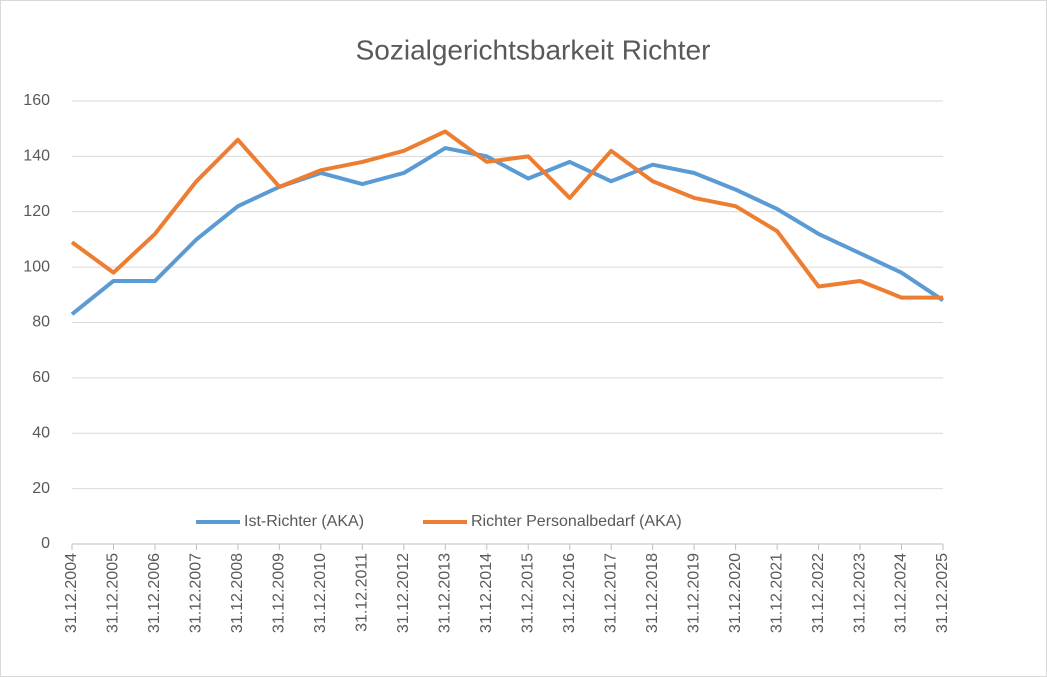 The height and width of the screenshot is (677, 1047). Describe the element at coordinates (859, 593) in the screenshot. I see `x-tick-label: 31.12.2023` at that location.